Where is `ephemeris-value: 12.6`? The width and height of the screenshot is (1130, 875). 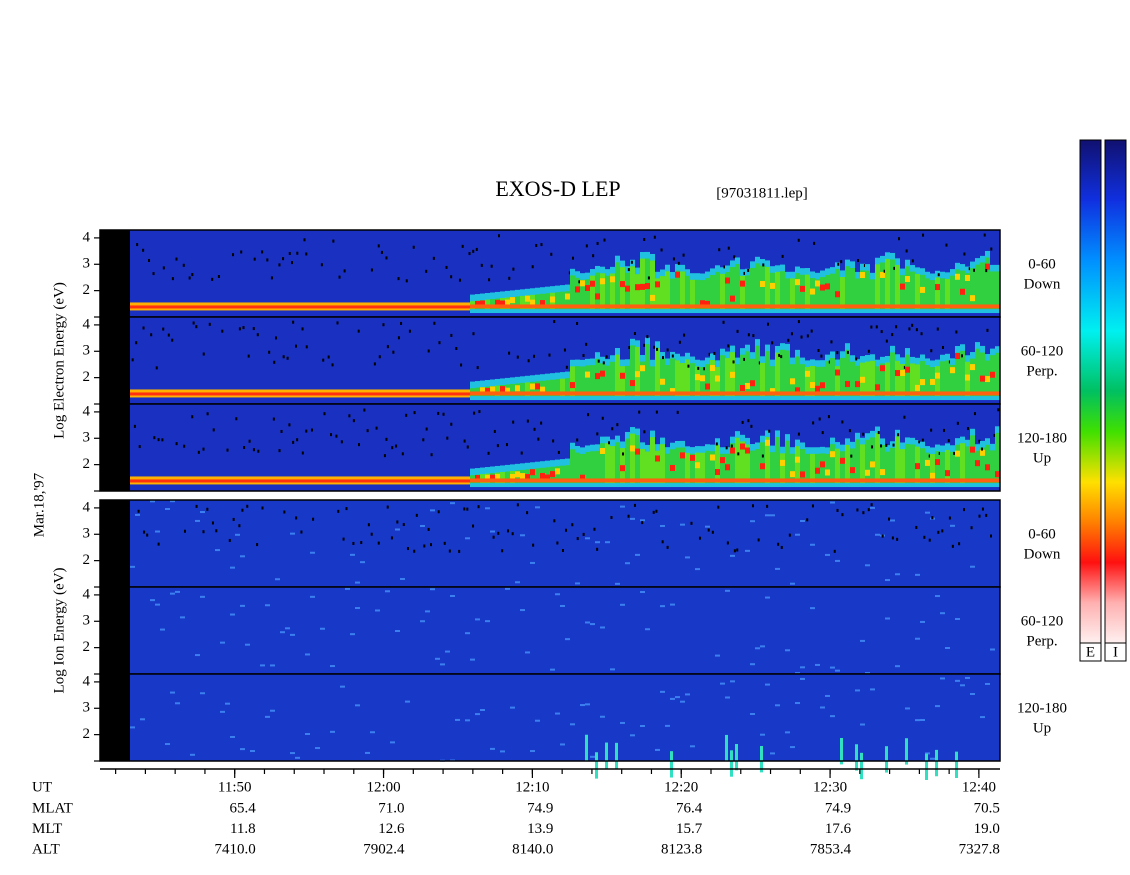 ephemeris-value: 12.6 is located at coordinates (391, 829).